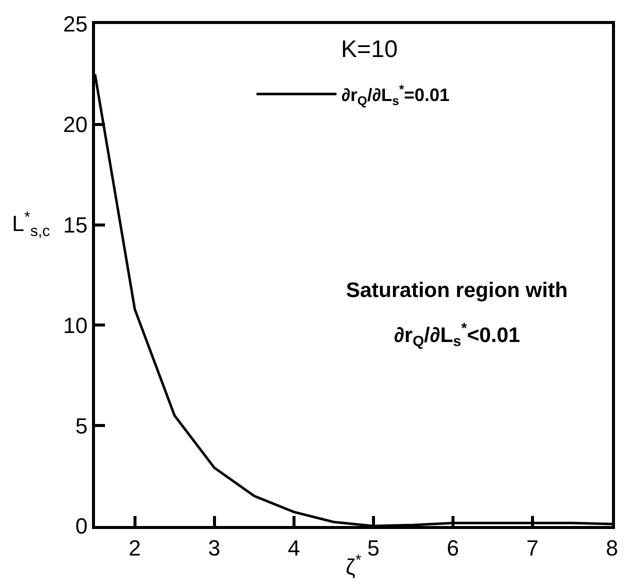 This screenshot has width=630, height=588. What do you see at coordinates (134, 547) in the screenshot?
I see `x-tick-label: 2` at bounding box center [134, 547].